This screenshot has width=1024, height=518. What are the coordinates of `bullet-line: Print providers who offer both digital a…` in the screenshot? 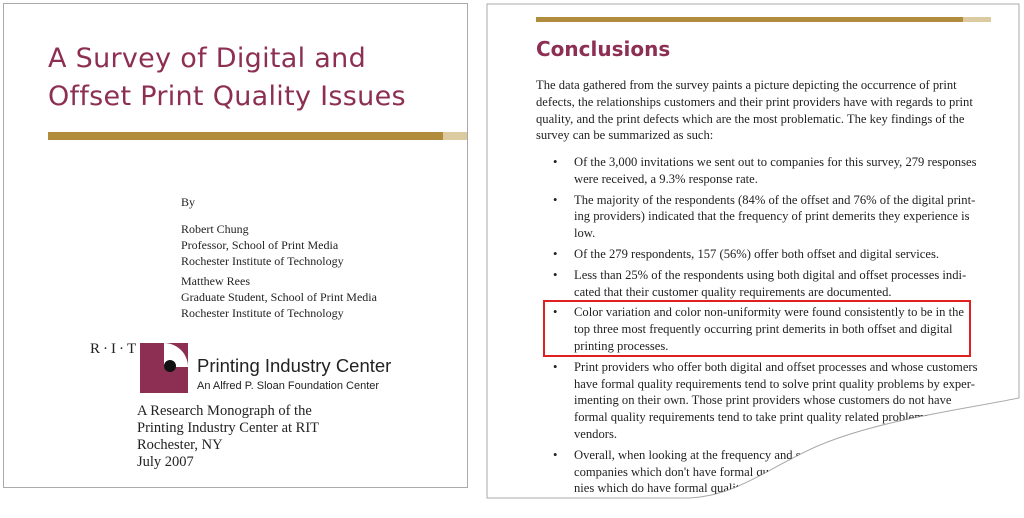 It's located at (776, 366).